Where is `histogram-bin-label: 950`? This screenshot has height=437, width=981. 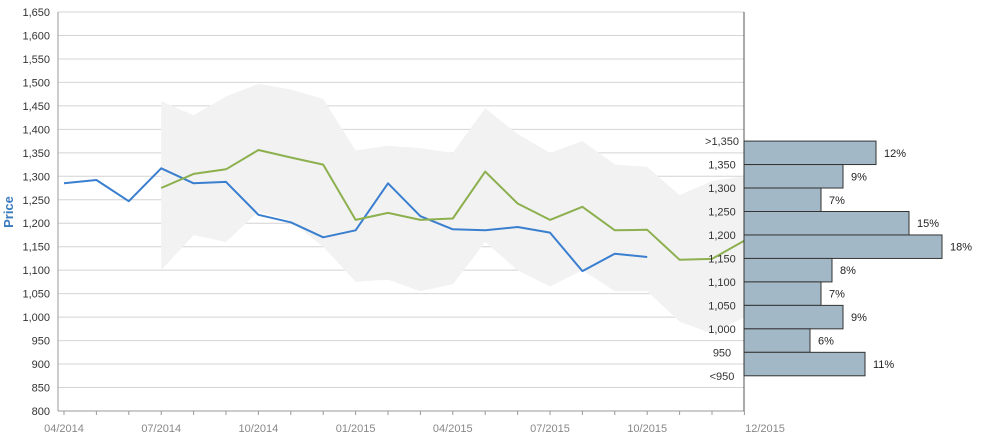
histogram-bin-label: 950 is located at coordinates (722, 353).